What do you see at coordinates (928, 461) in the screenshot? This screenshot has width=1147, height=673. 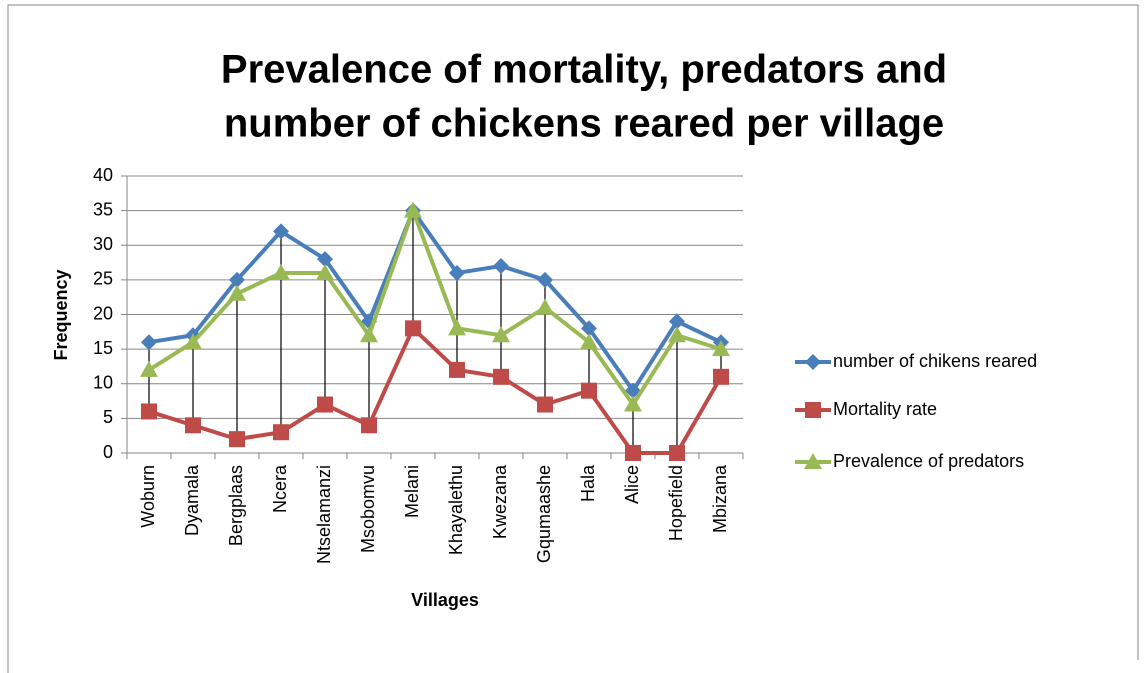 I see `legend-label: Prevalence of predators` at bounding box center [928, 461].